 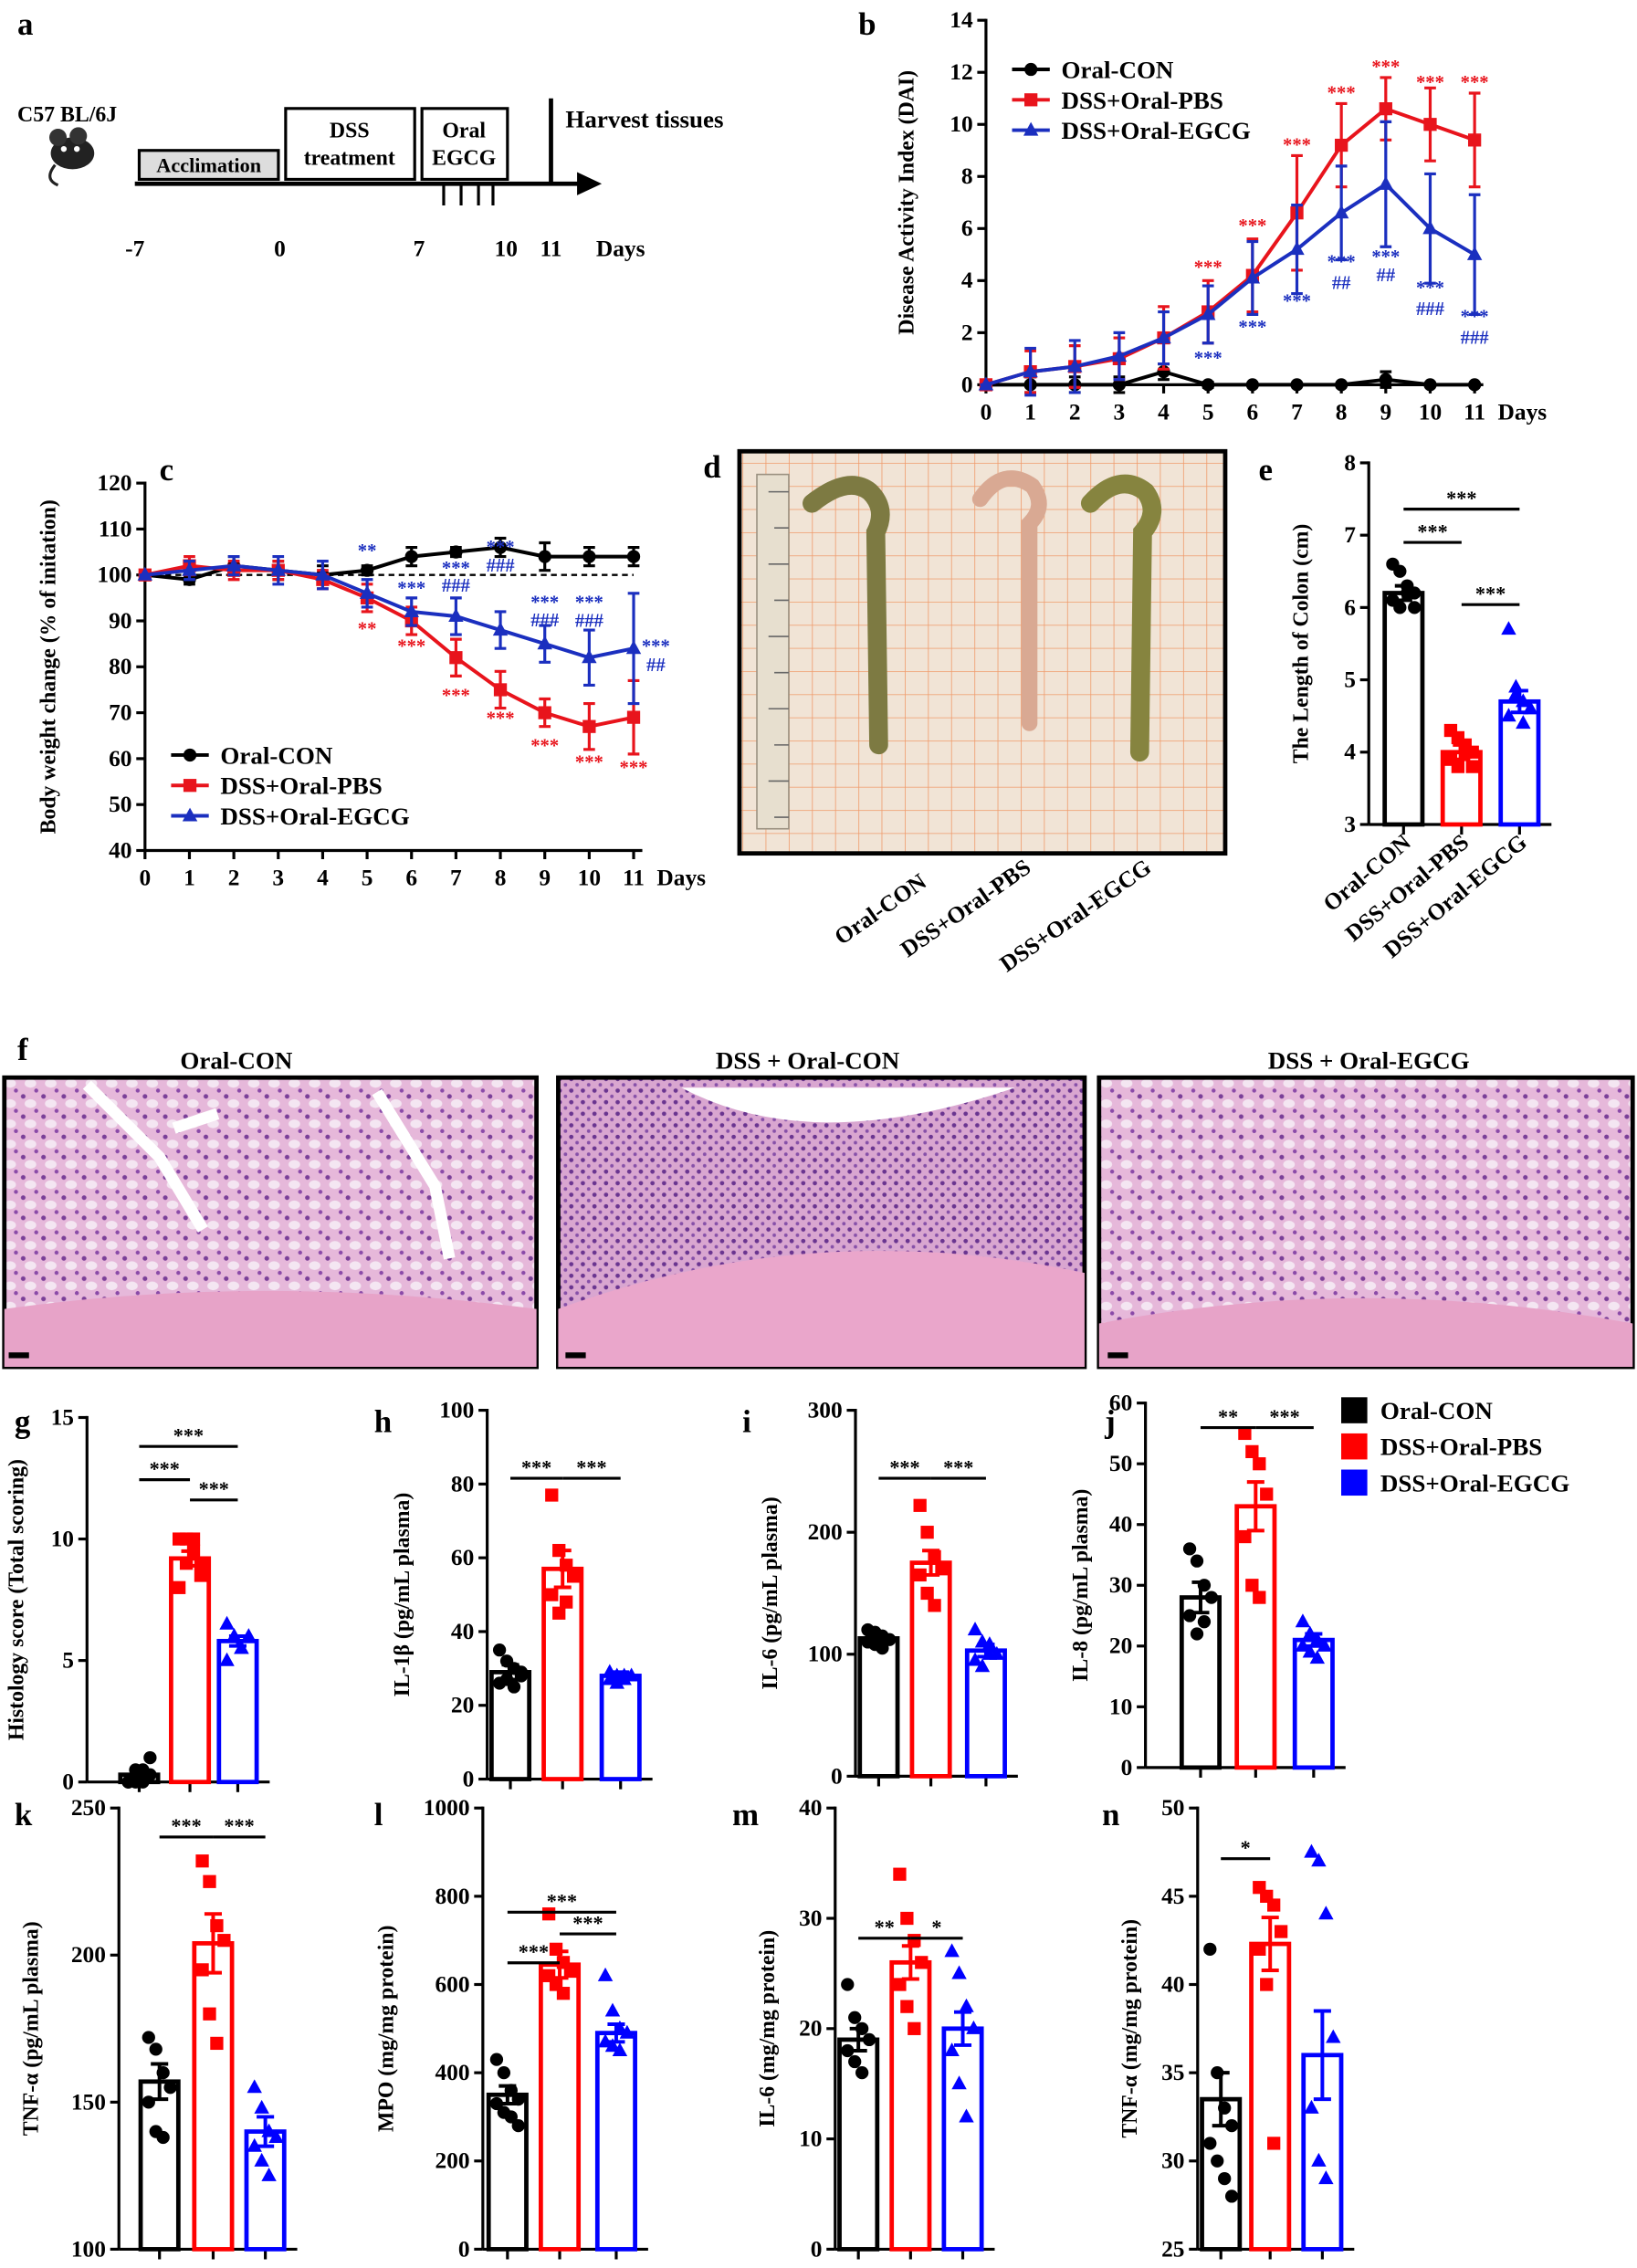 What do you see at coordinates (464, 159) in the screenshot?
I see `phase-label: EGCG` at bounding box center [464, 159].